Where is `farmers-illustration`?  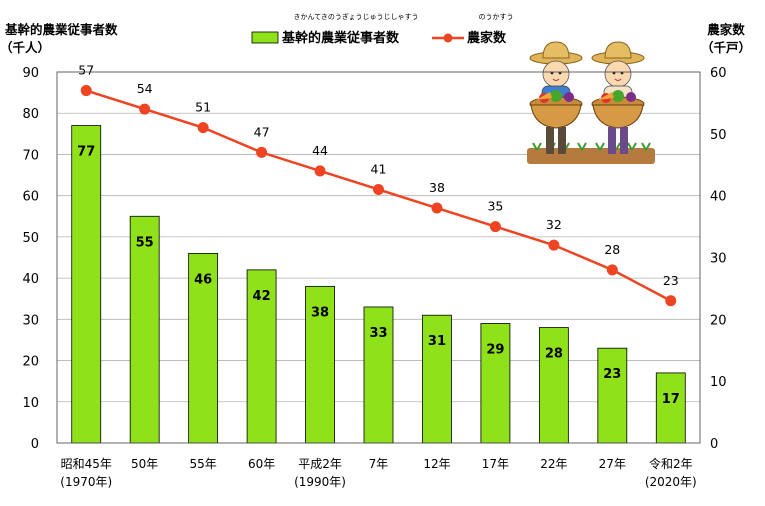
farmers-illustration is located at coordinates (591, 102).